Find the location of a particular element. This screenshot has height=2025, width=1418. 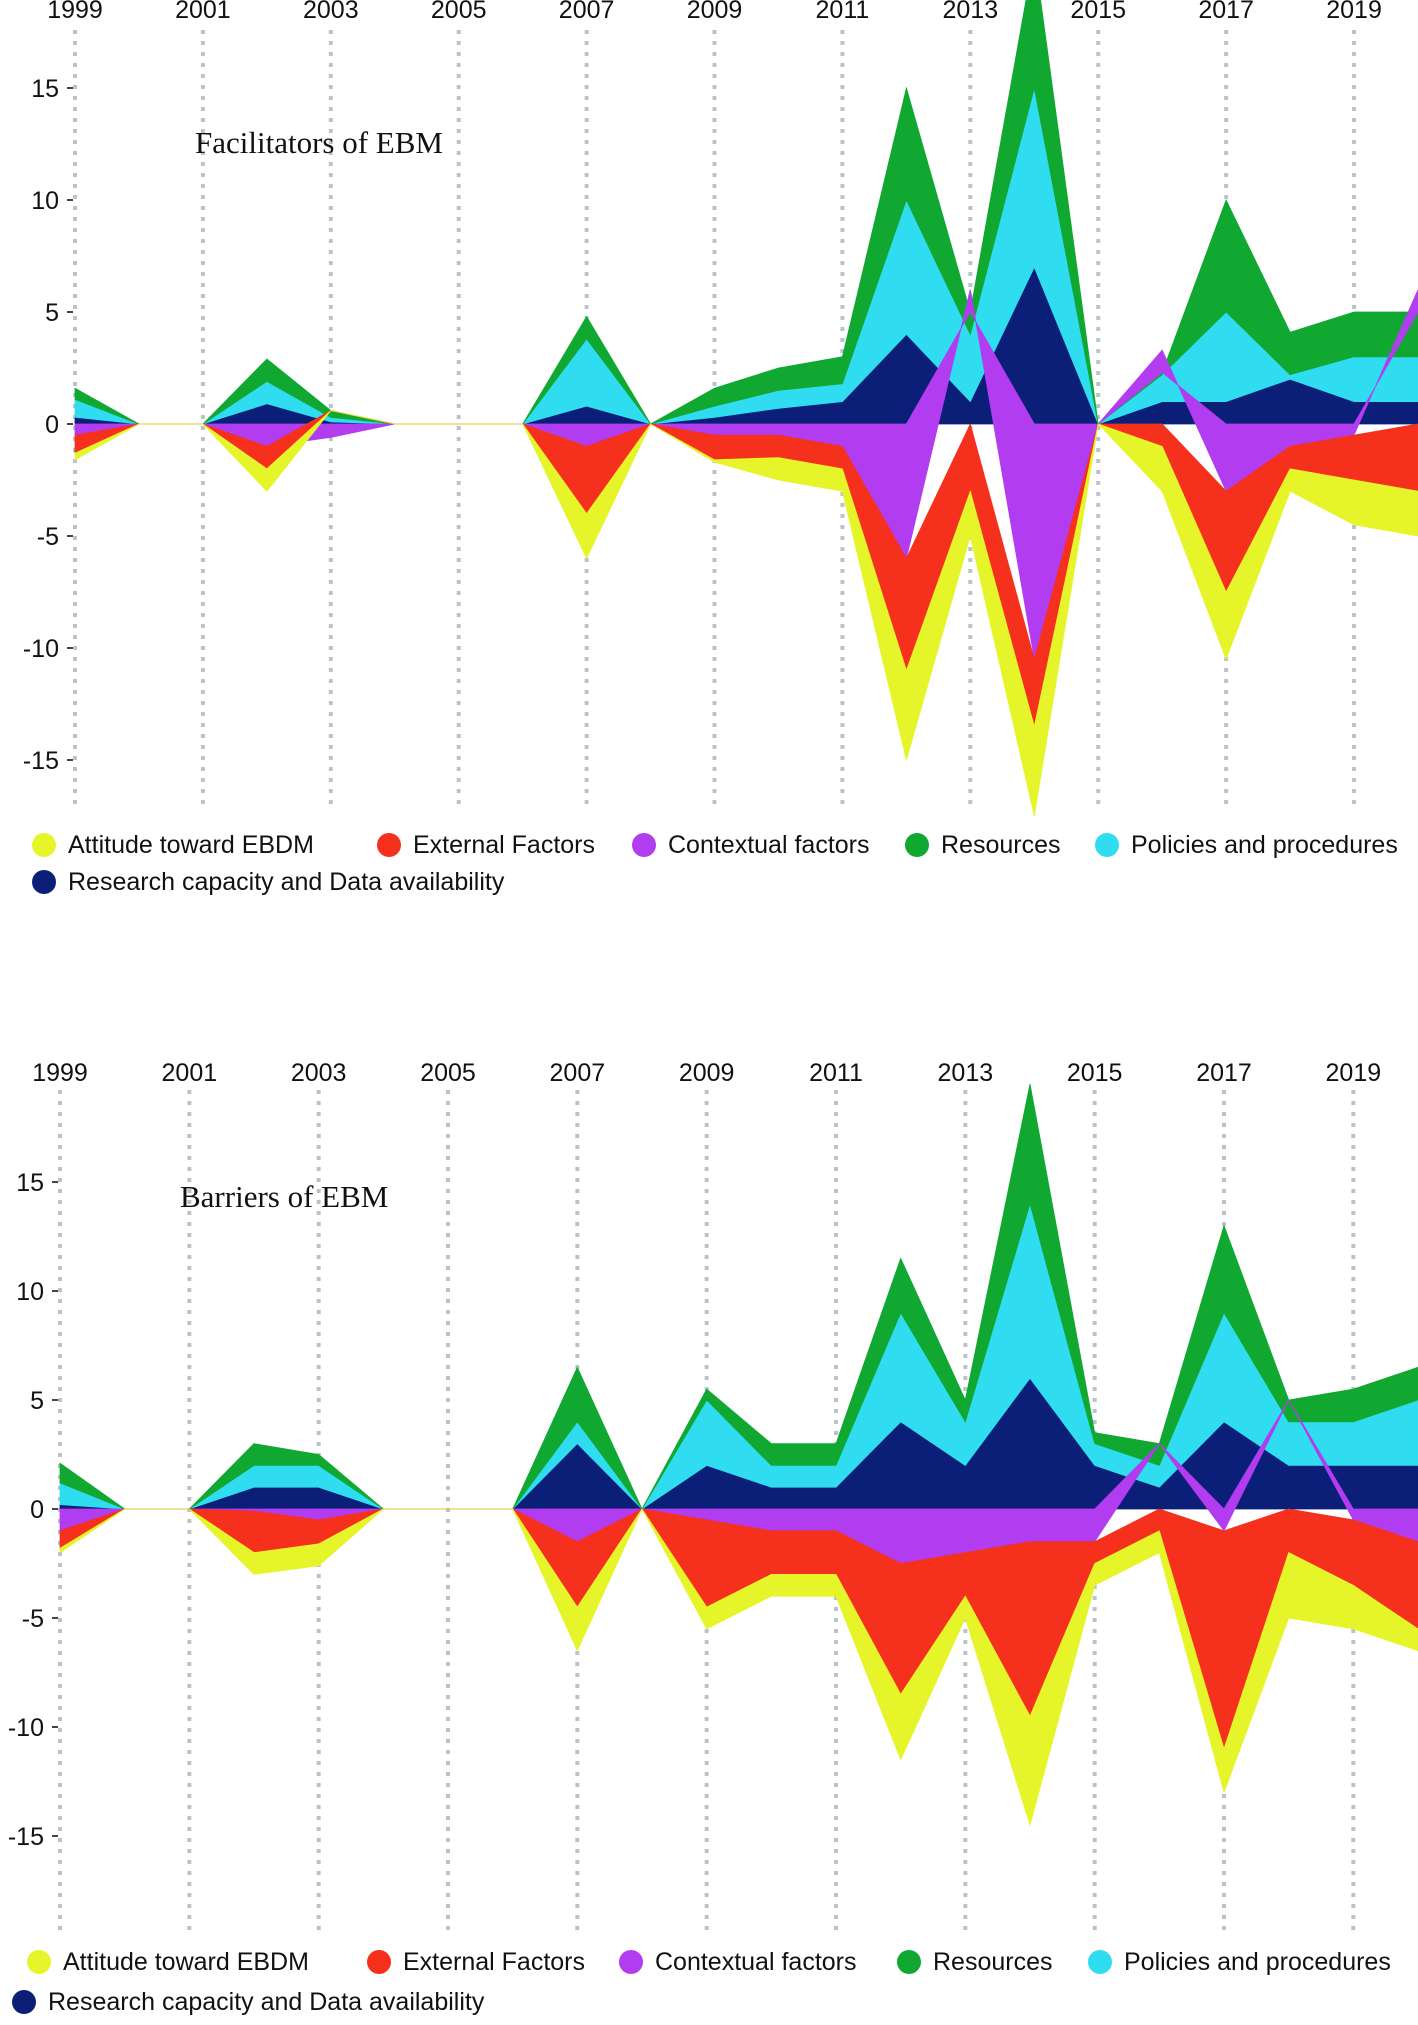

chart-title: Facilitators of EBM is located at coordinates (319, 142).